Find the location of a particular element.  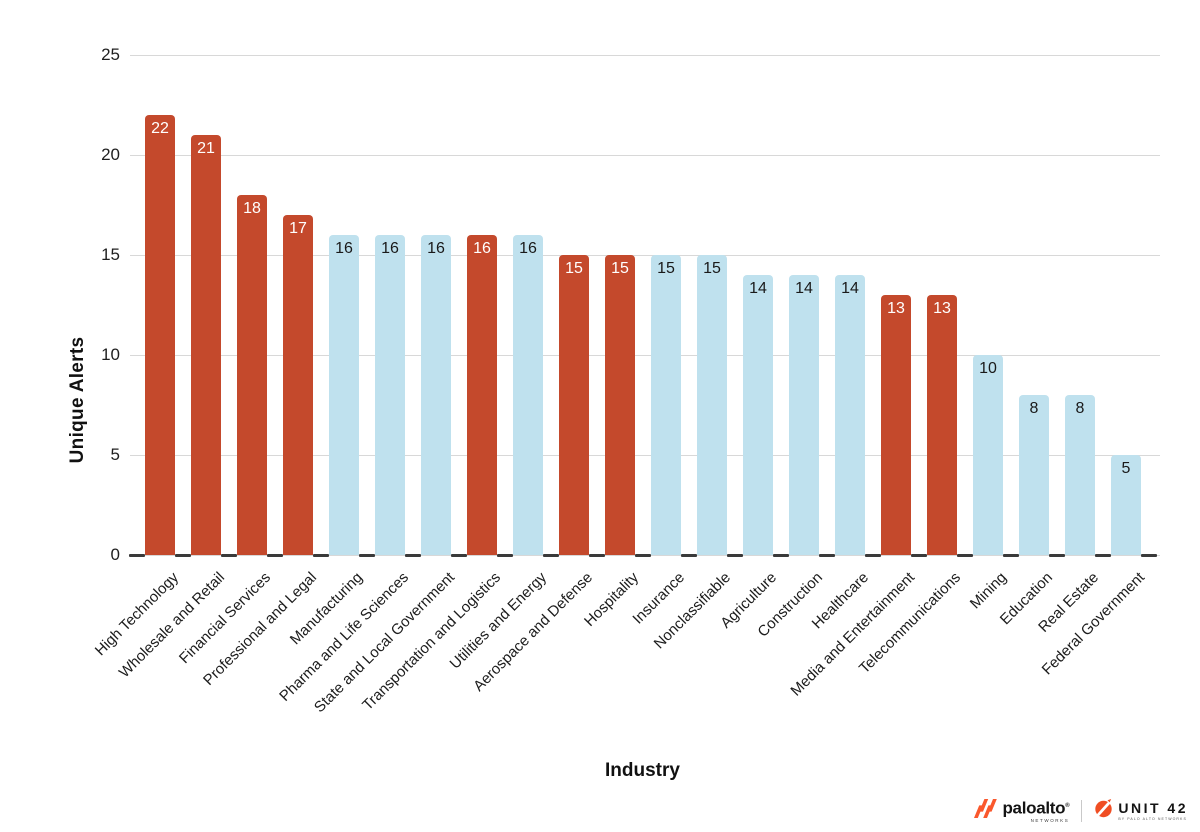

bar-value-label: 18 is located at coordinates (252, 208).